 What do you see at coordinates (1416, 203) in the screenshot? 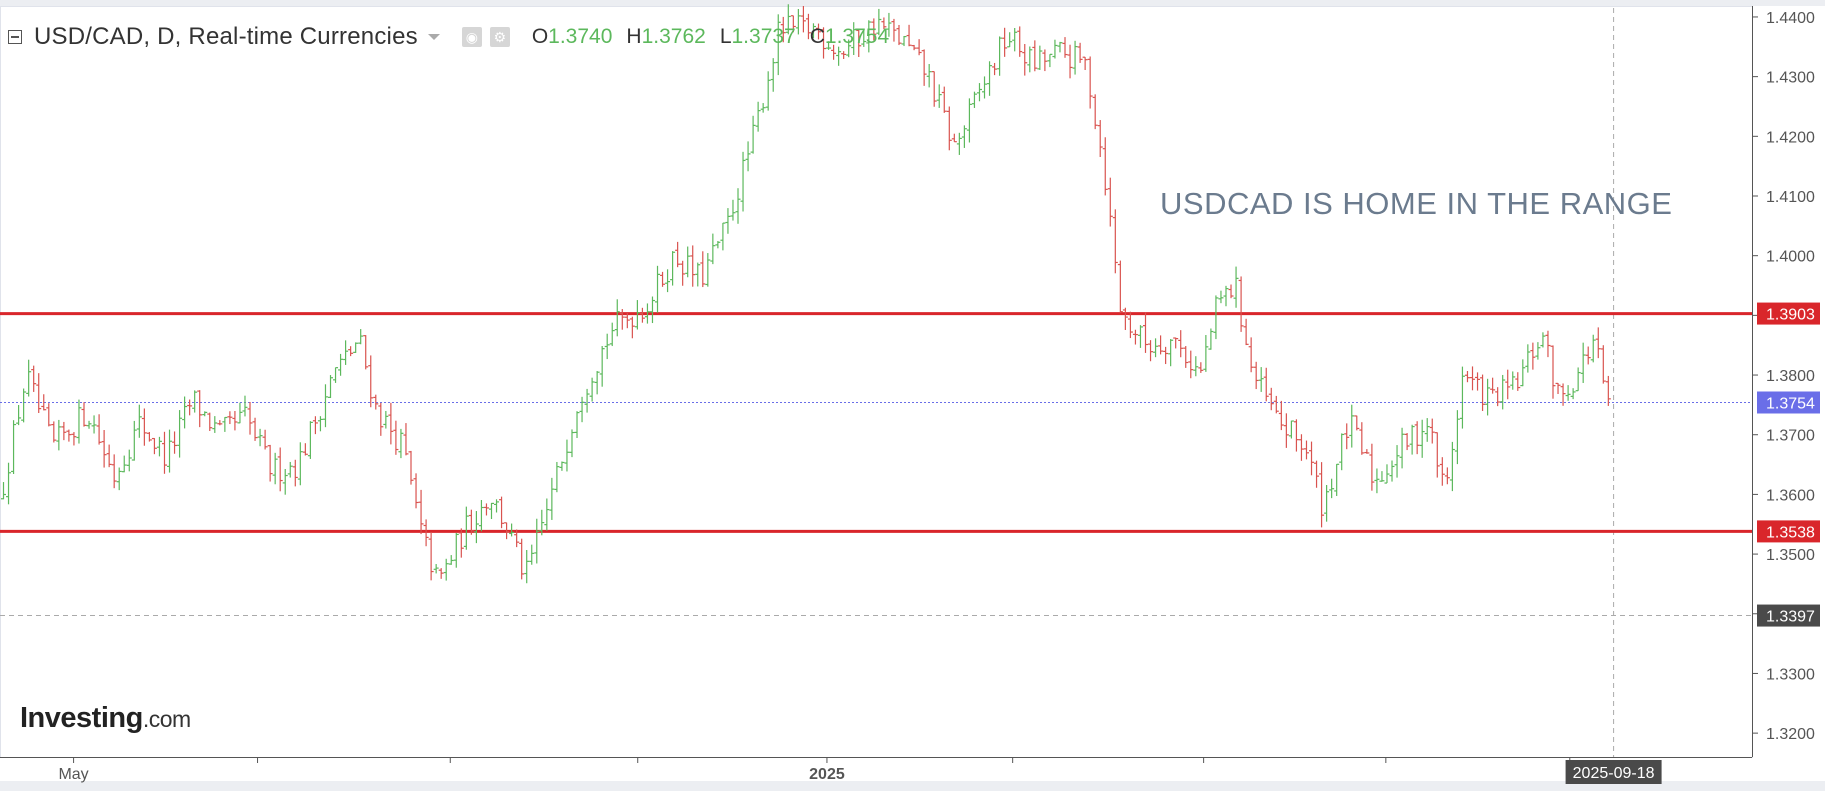
I see `chart-annotation: USDCAD IS HOME IN THE RANGE` at bounding box center [1416, 203].